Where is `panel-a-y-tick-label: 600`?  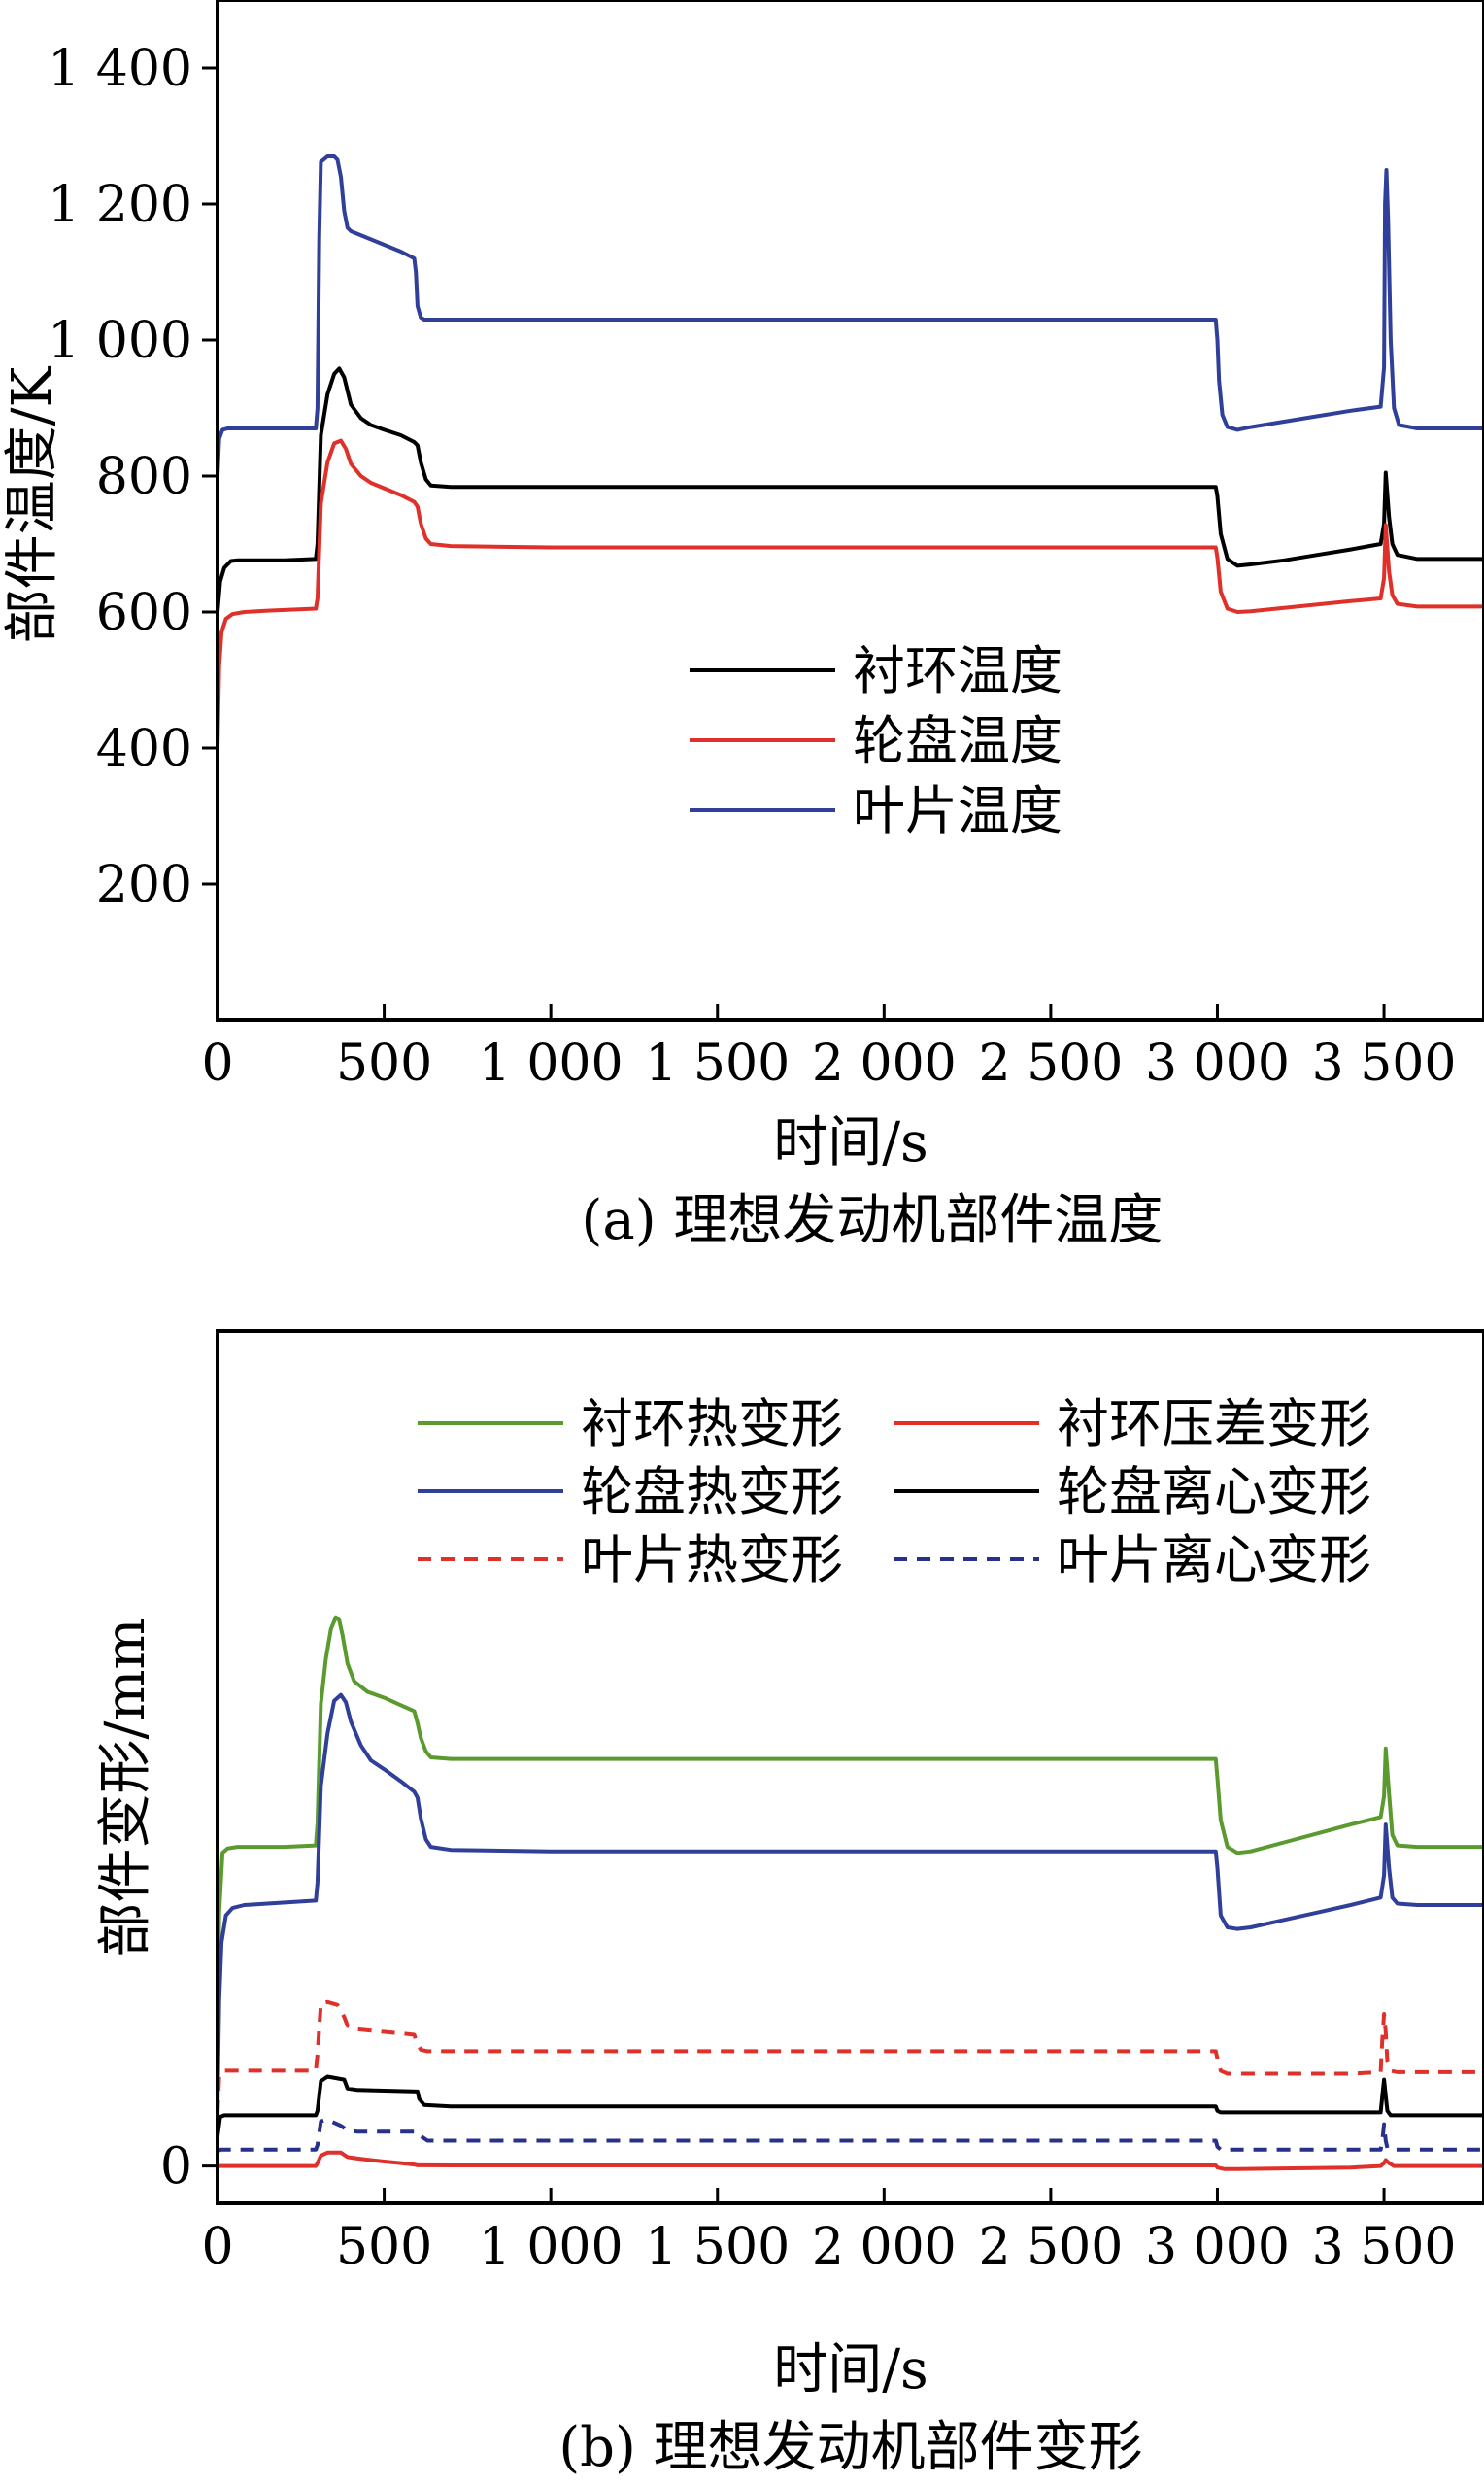
panel-a-y-tick-label: 600 is located at coordinates (144, 613).